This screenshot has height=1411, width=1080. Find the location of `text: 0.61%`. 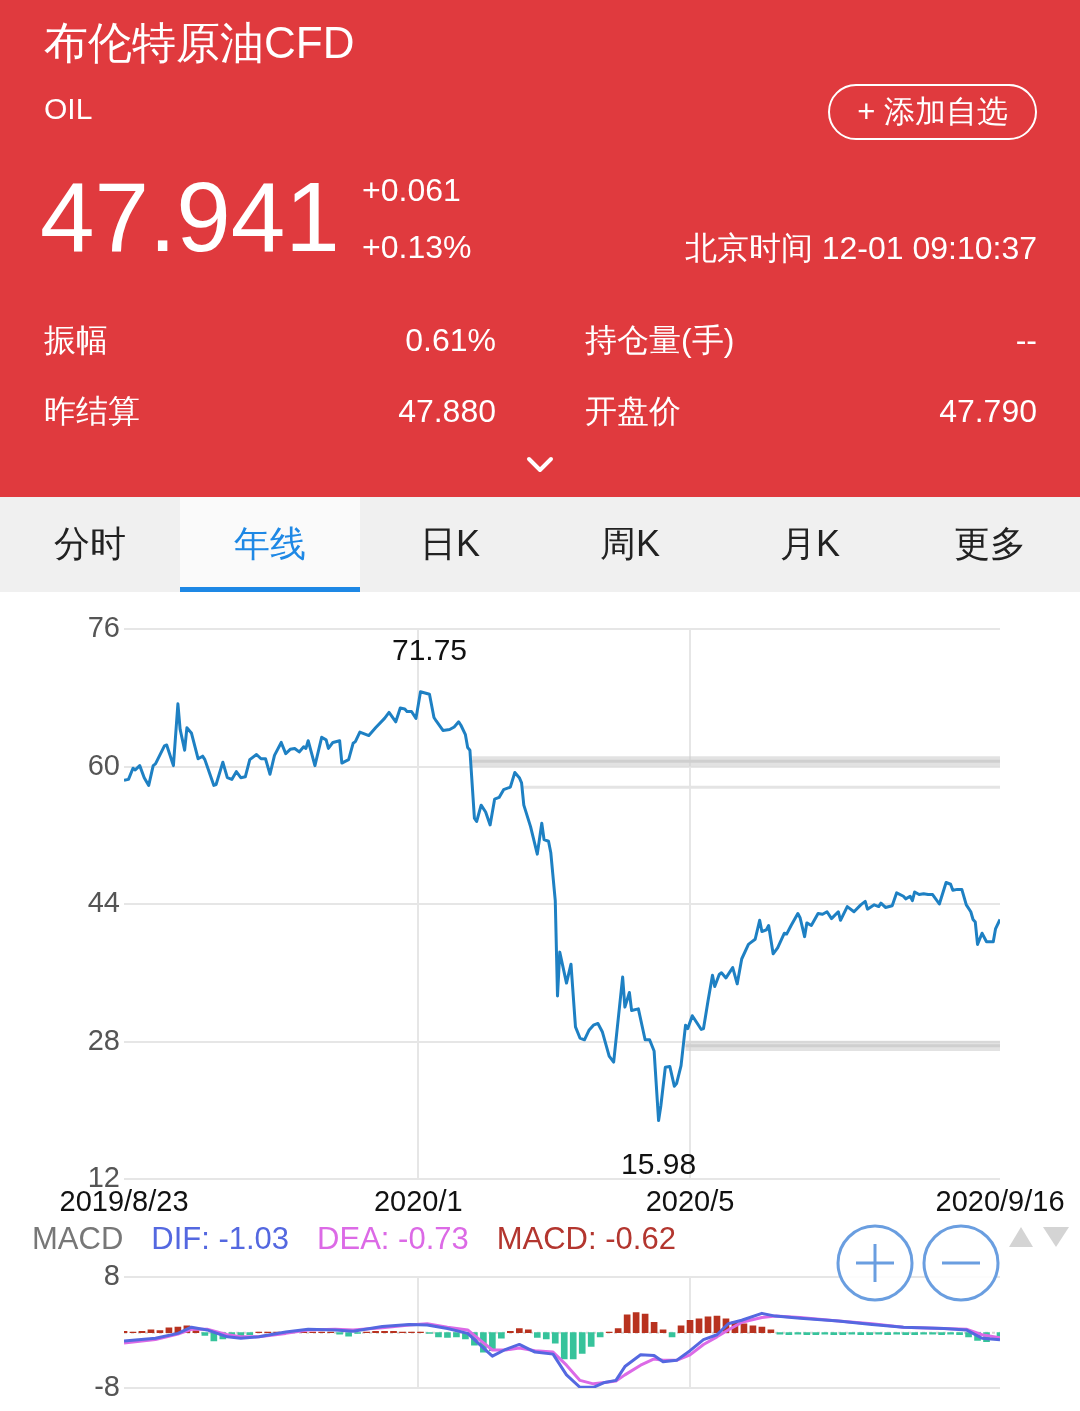

text: 0.61% is located at coordinates (450, 340).